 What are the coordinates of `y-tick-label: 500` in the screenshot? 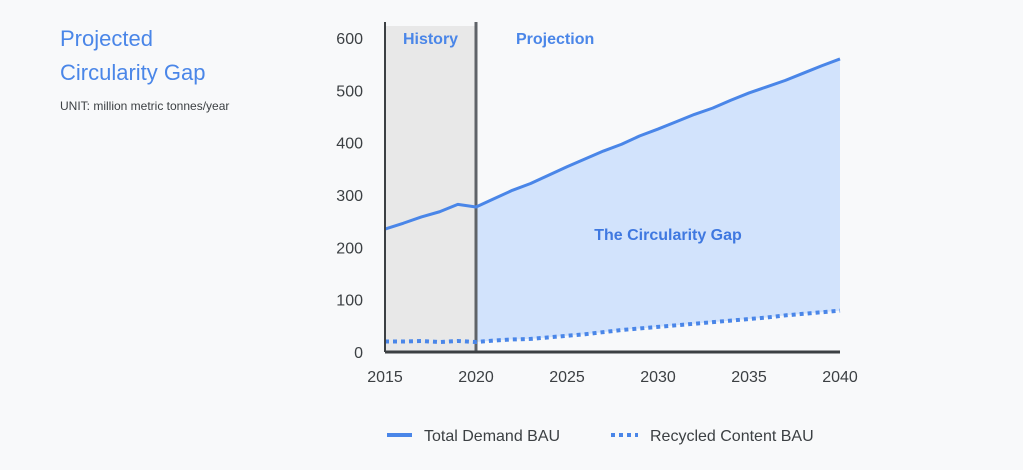 It's located at (349, 91).